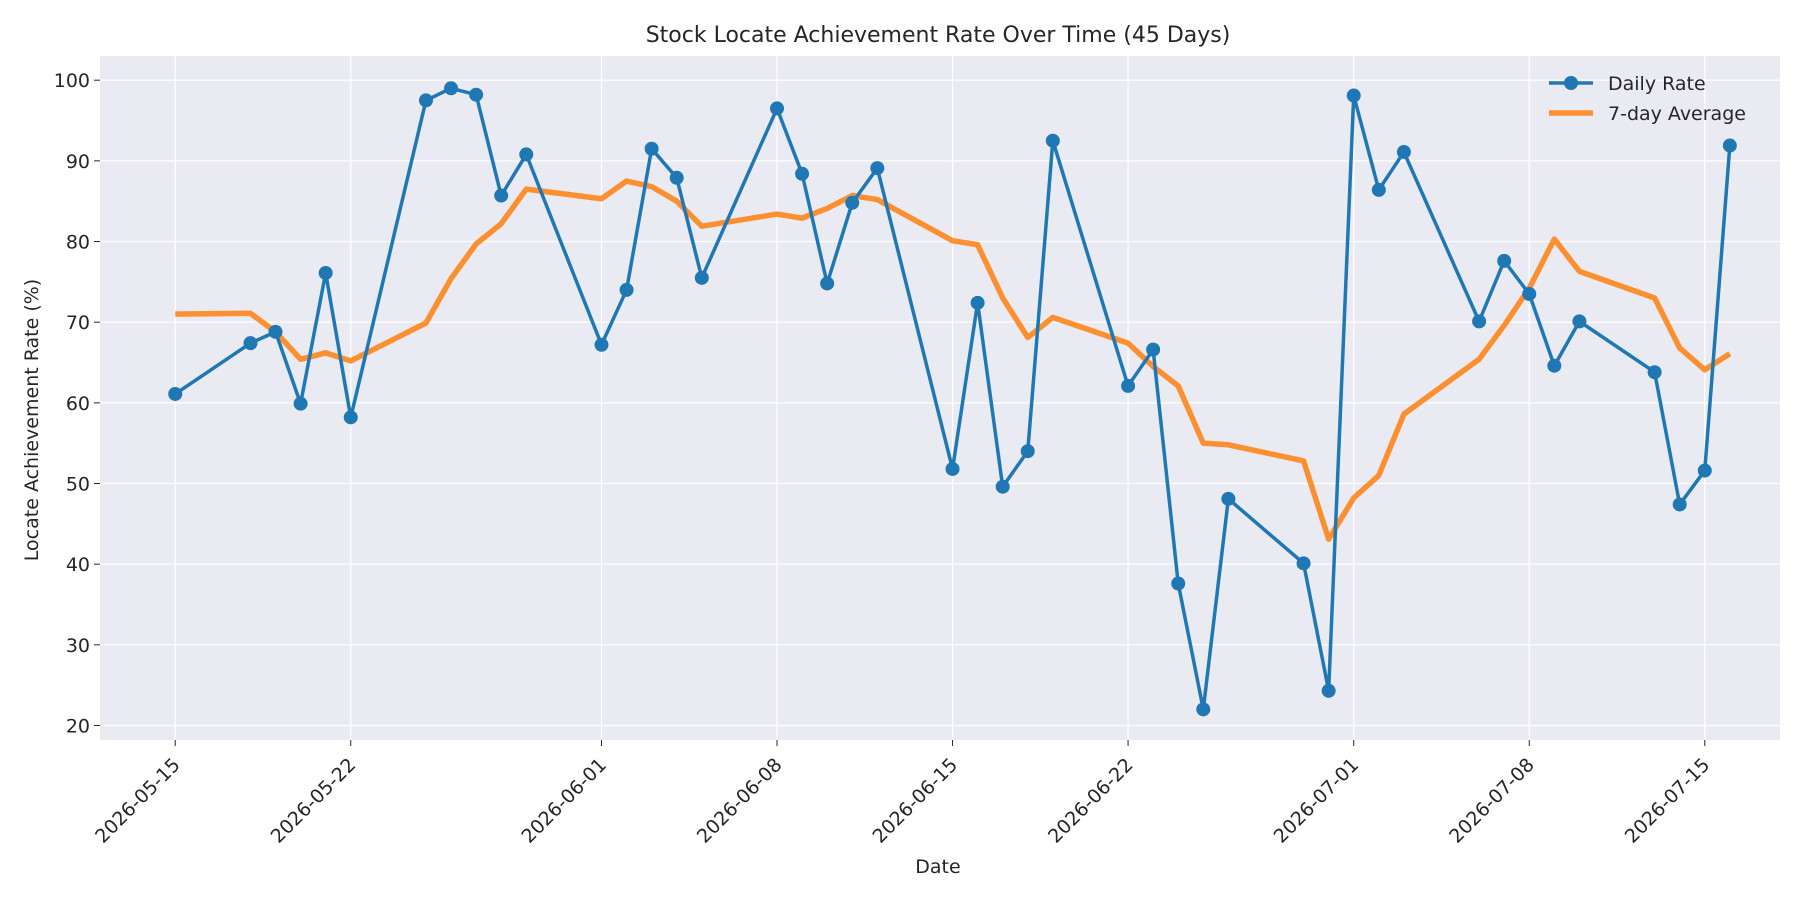 This screenshot has height=904, width=1800. I want to click on legend: Daily Rate 7-day Average, so click(1647, 99).